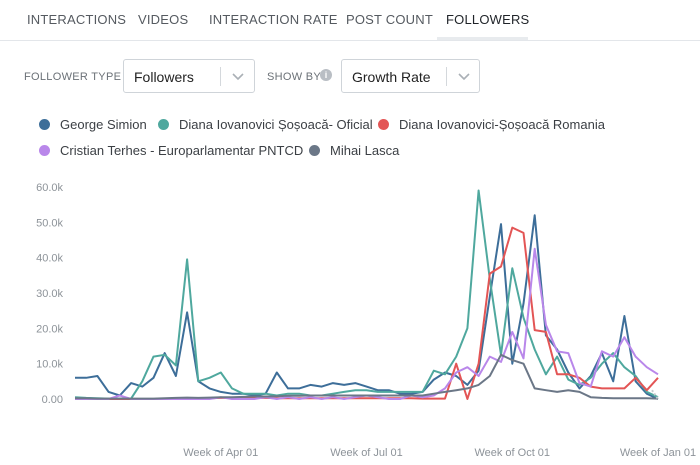  I want to click on info-icon: i, so click(326, 75).